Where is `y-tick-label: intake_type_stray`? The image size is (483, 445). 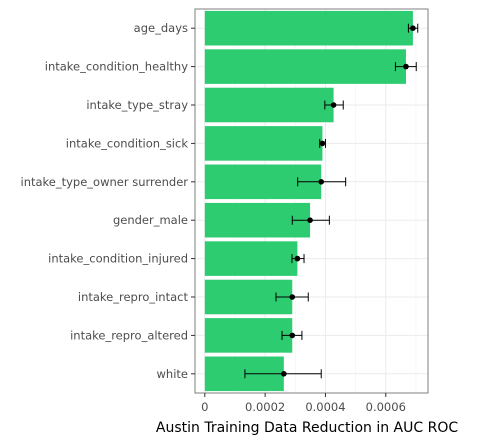 y-tick-label: intake_type_stray is located at coordinates (137, 105).